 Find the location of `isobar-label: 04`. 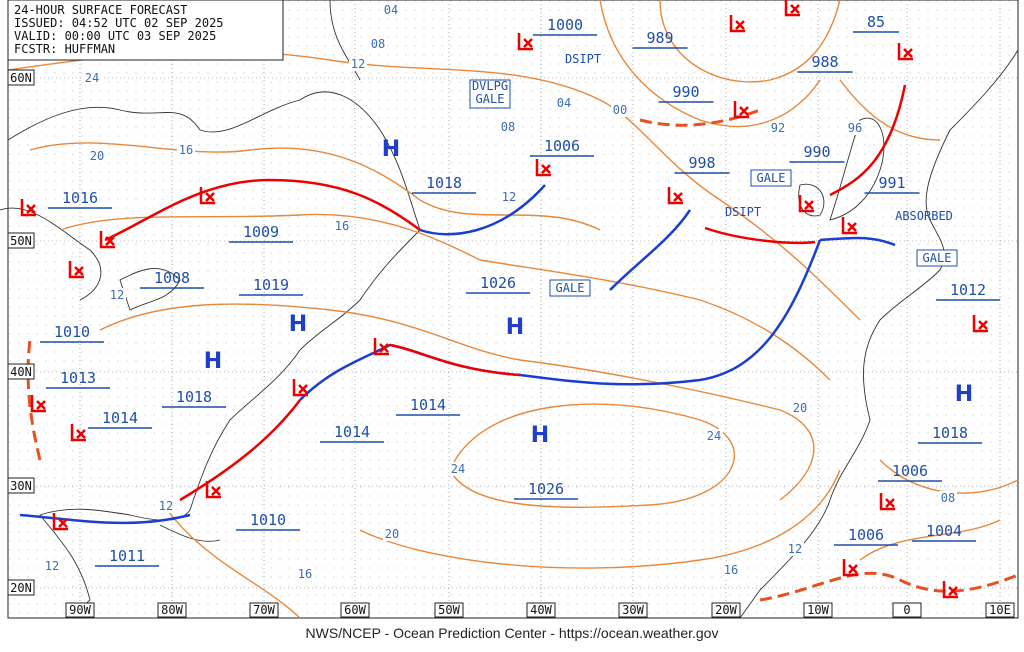

isobar-label: 04 is located at coordinates (564, 103).